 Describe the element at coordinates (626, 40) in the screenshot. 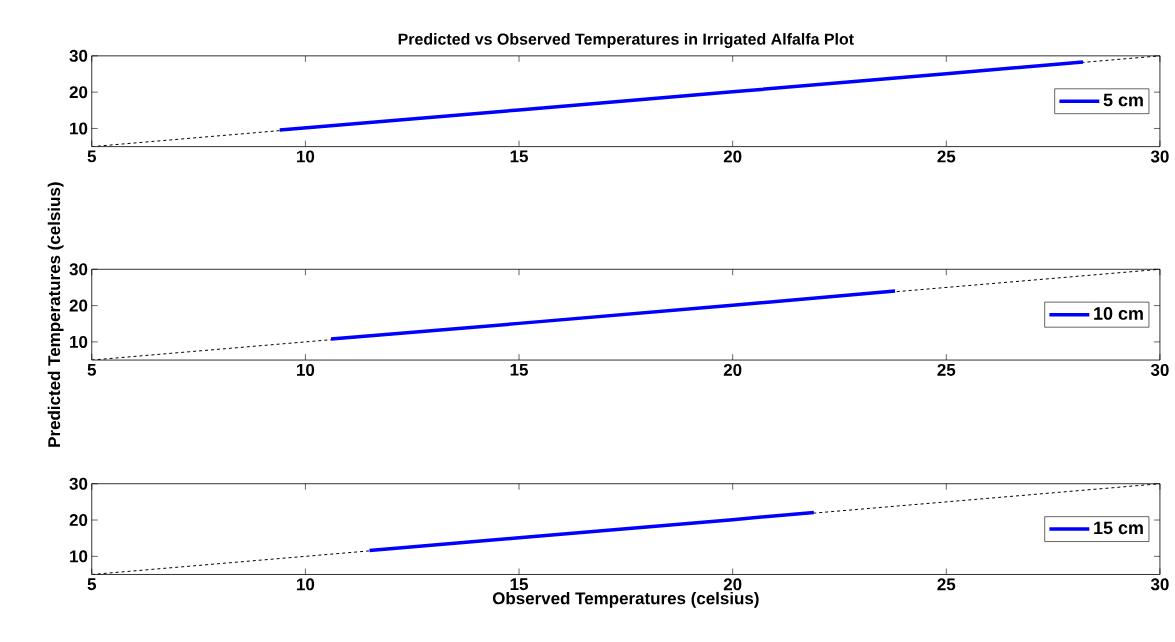

I see `chart-title: Predicted vs Observed Temperatures in Irrigated Alfalfa Plot` at that location.